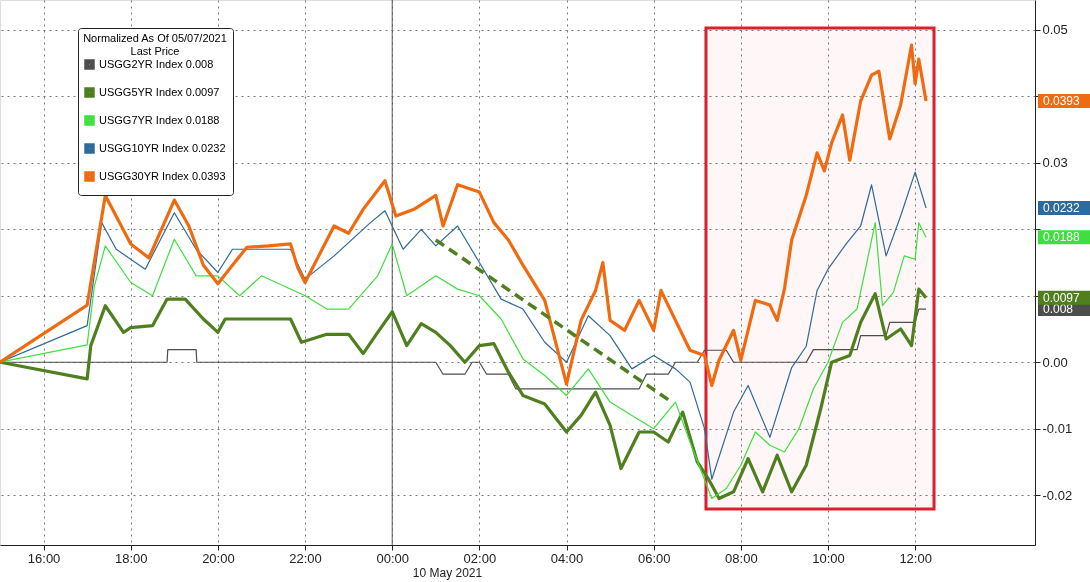 This screenshot has width=1090, height=582. I want to click on x-tick-label: 08:00, so click(741, 558).